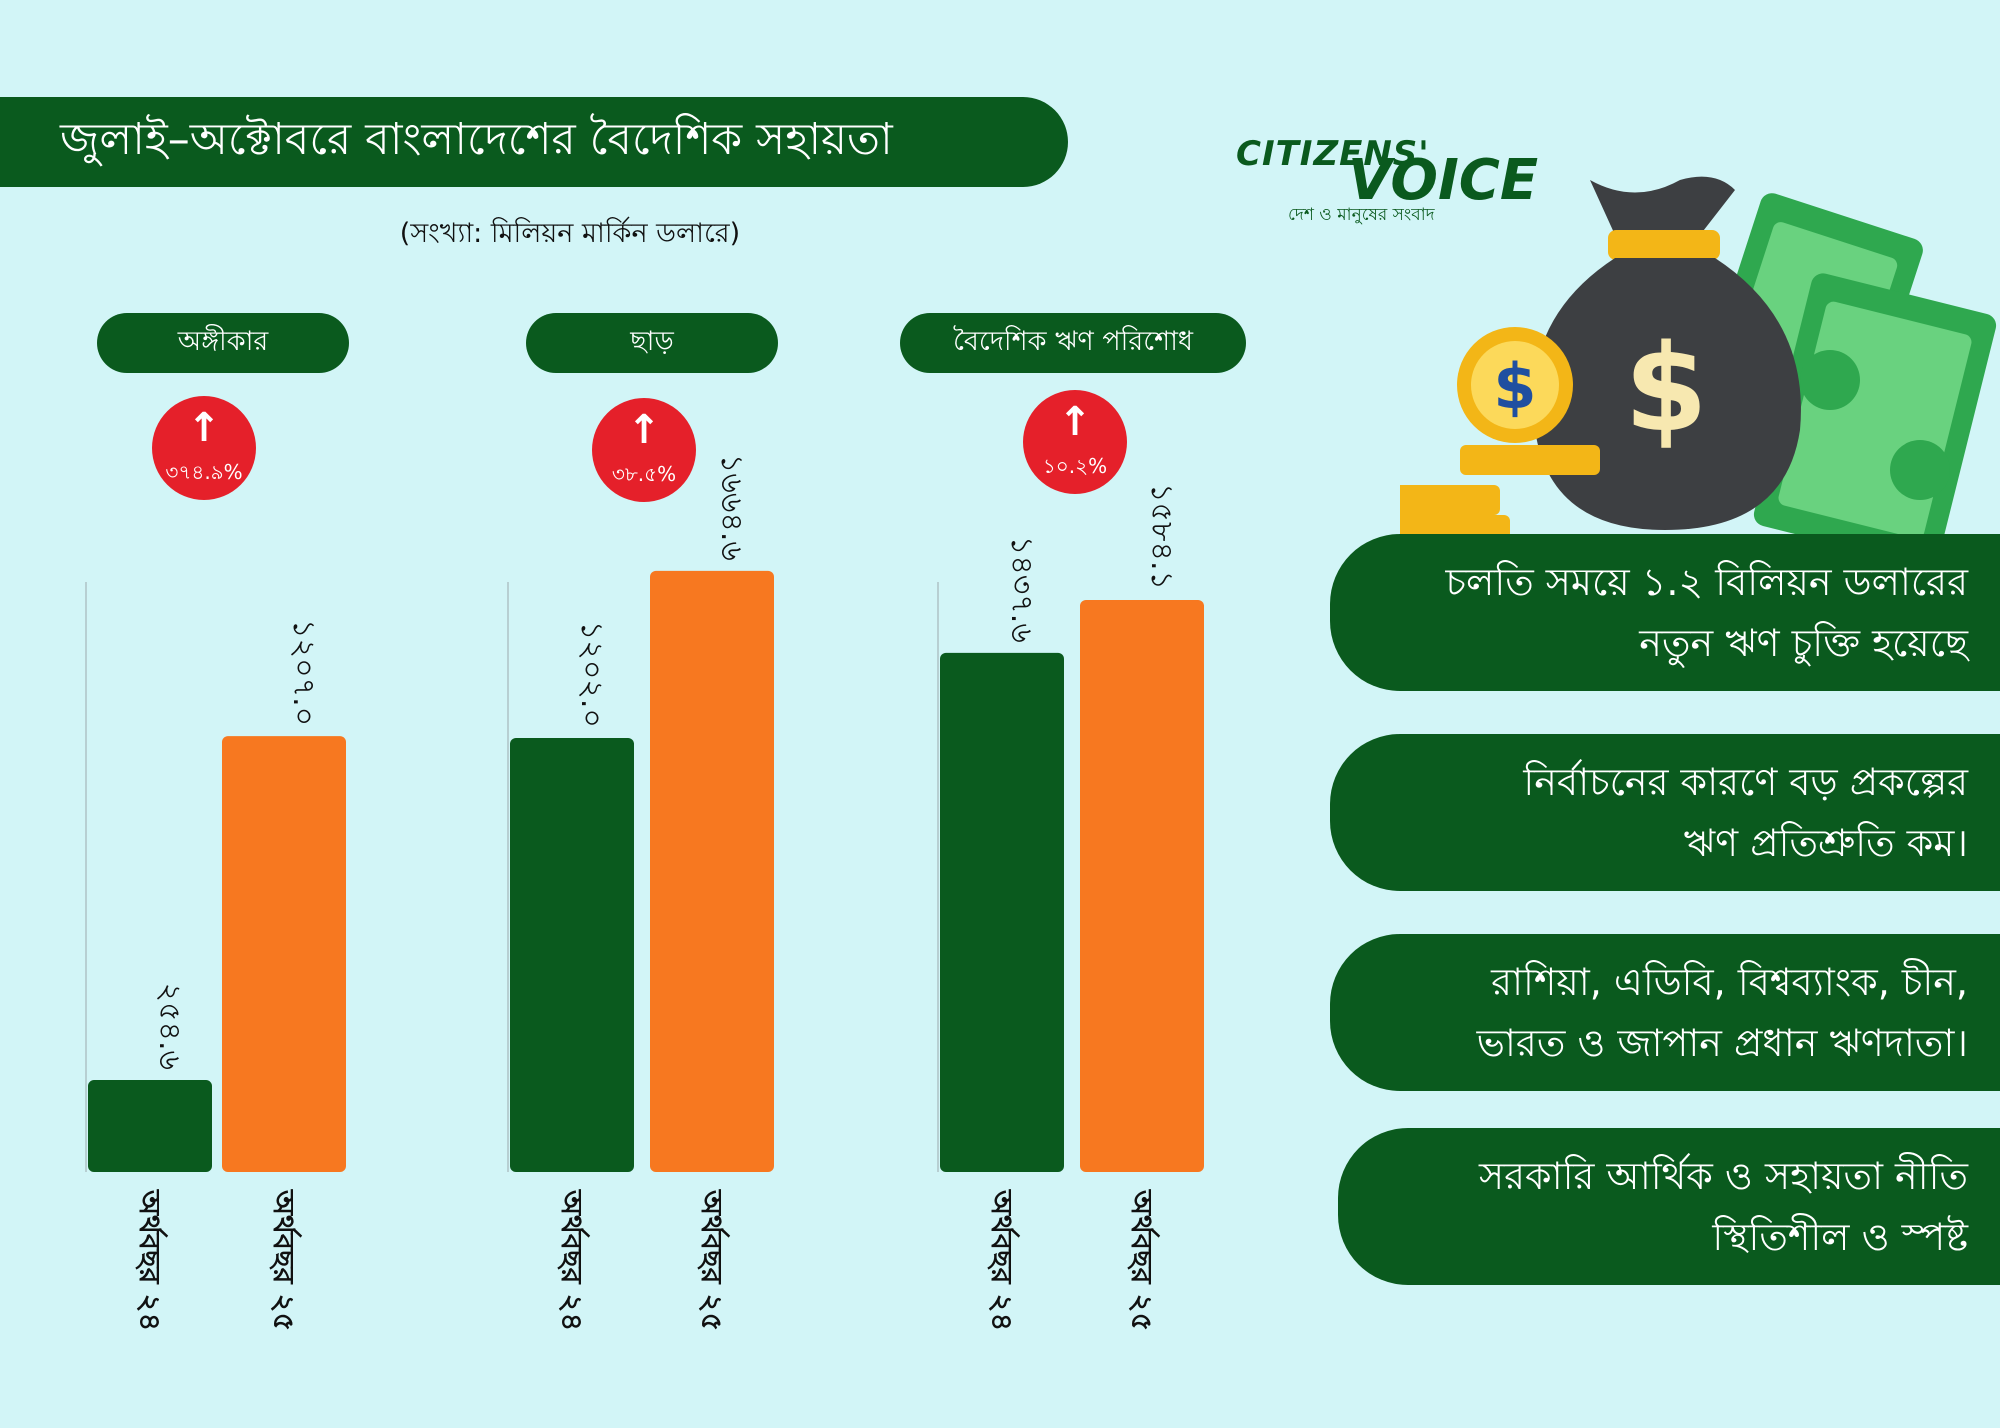  Describe the element at coordinates (1825, 842) in the screenshot. I see `note-line: ঋণ প্রতিশ্রুতি কম।` at that location.